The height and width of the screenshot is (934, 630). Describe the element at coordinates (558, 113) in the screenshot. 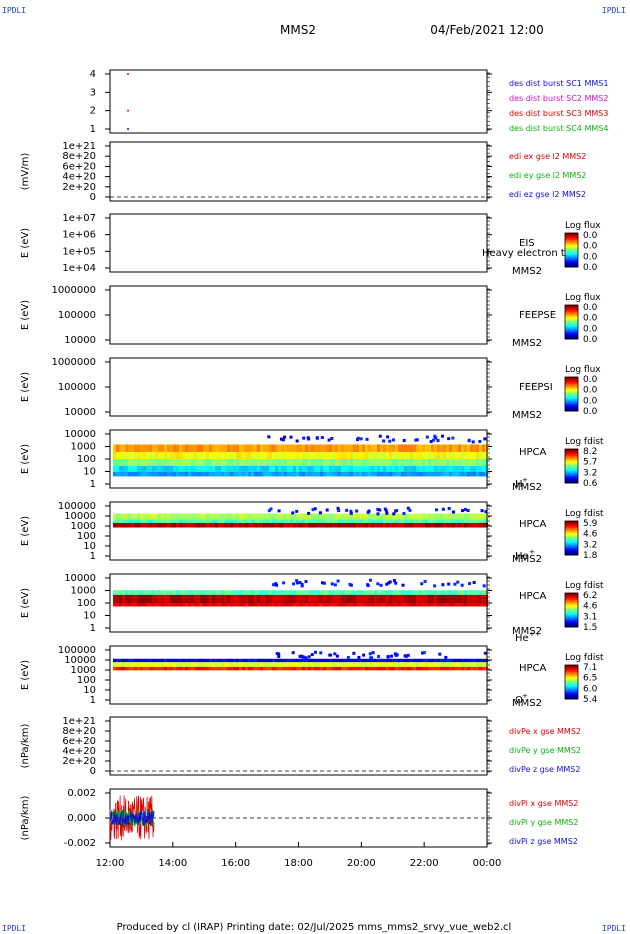

I see `legend-entry: des dist burst SC3 MMS3` at that location.